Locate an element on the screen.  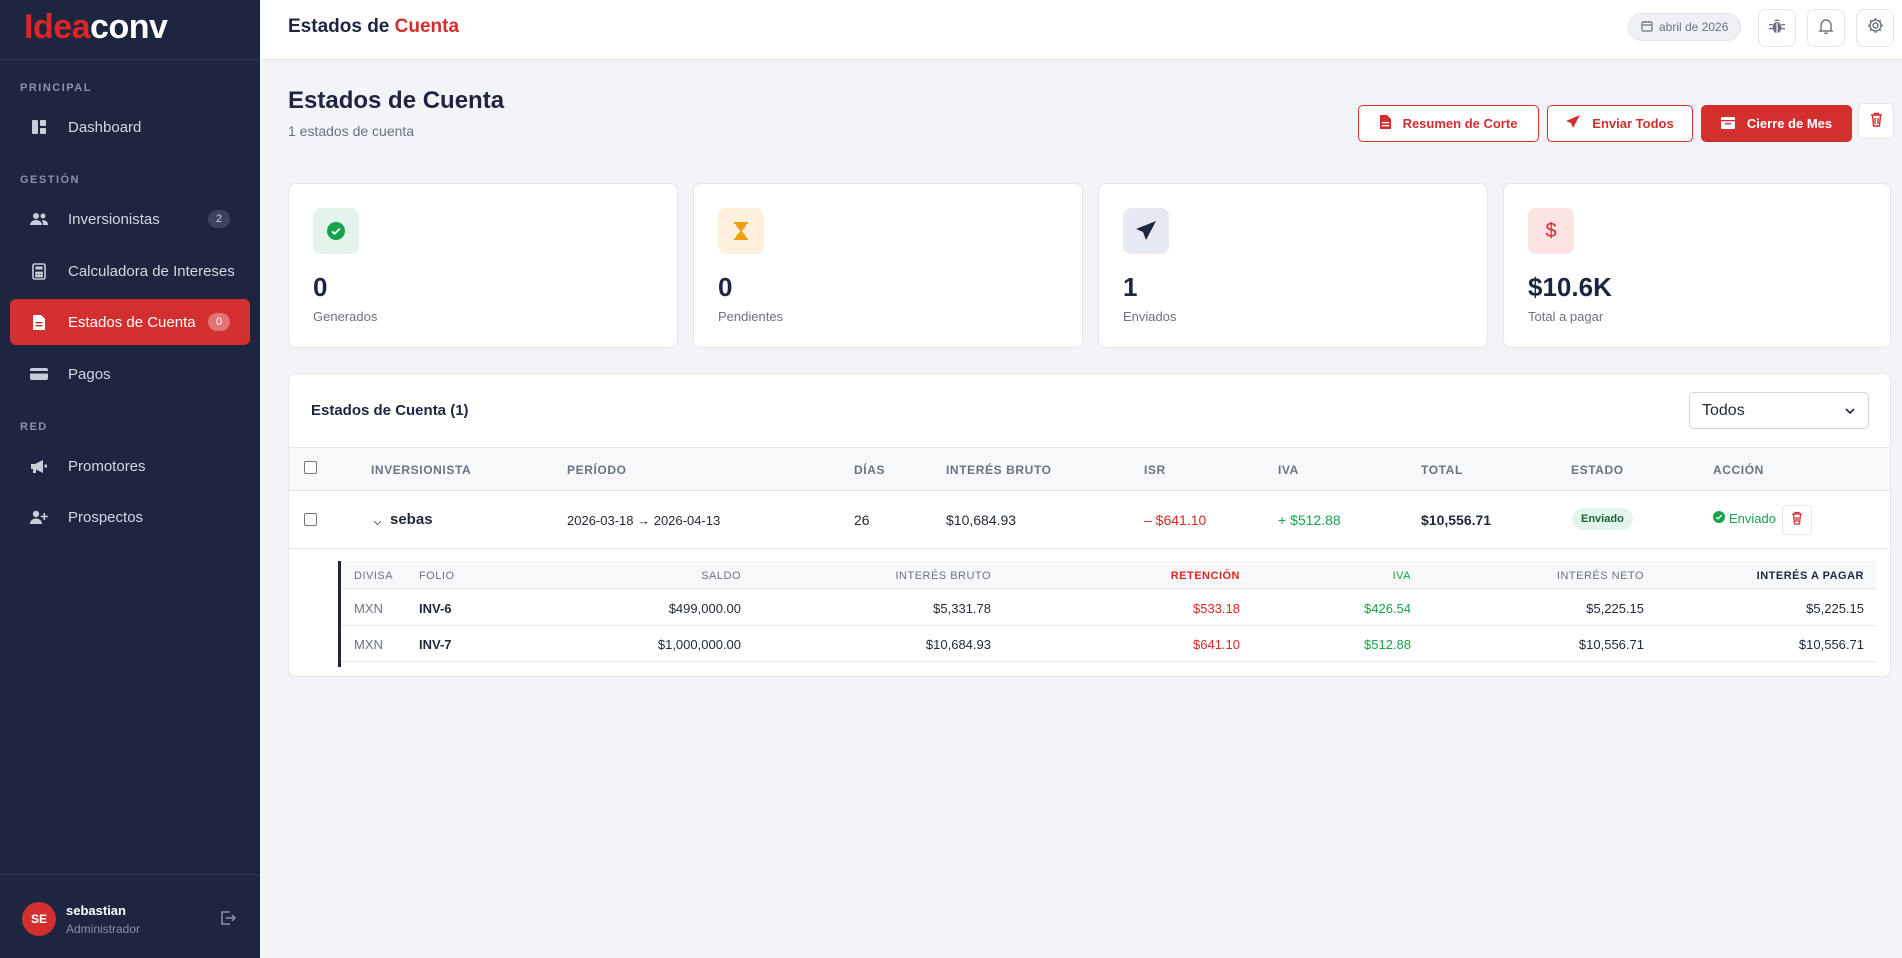
sidebar-item-prospectos: Prospectos is located at coordinates (130, 517).